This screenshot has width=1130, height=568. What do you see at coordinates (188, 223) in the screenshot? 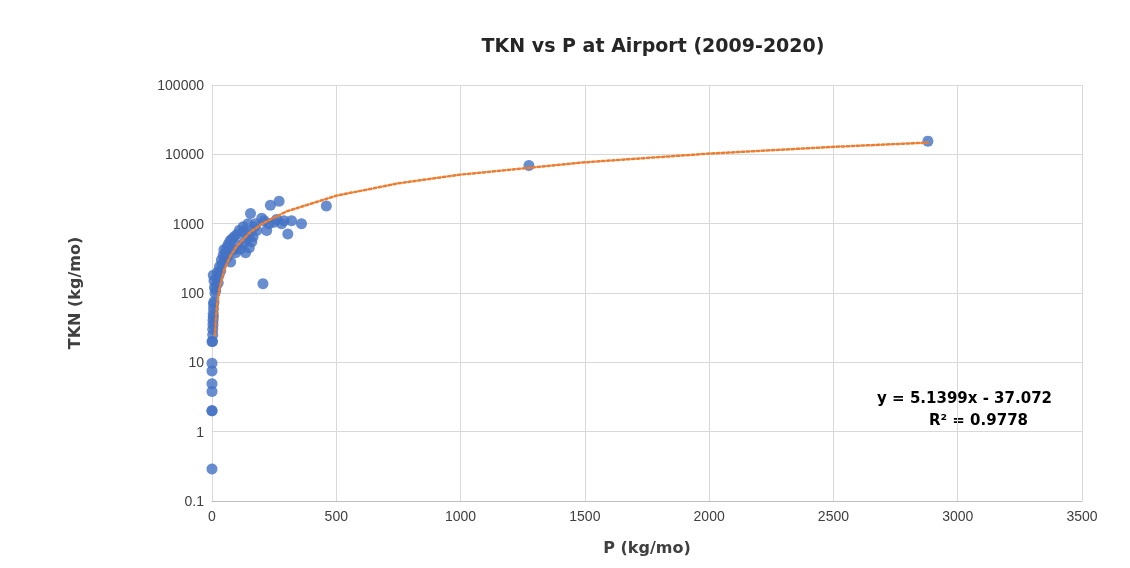
I see `y-tick-label: 1000` at bounding box center [188, 223].